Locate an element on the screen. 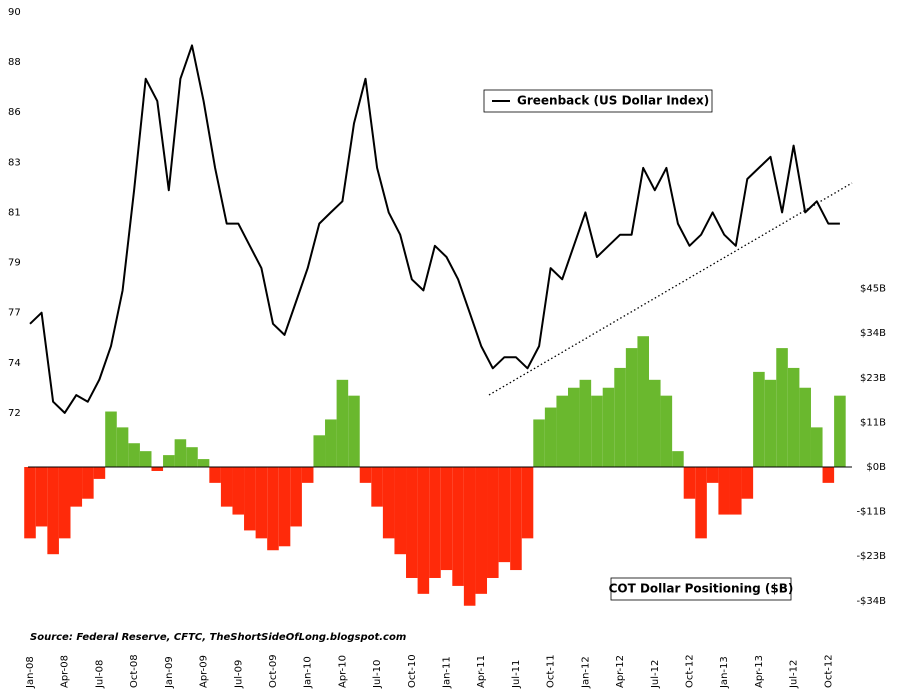  y-tick-label: 81 is located at coordinates (14, 212).